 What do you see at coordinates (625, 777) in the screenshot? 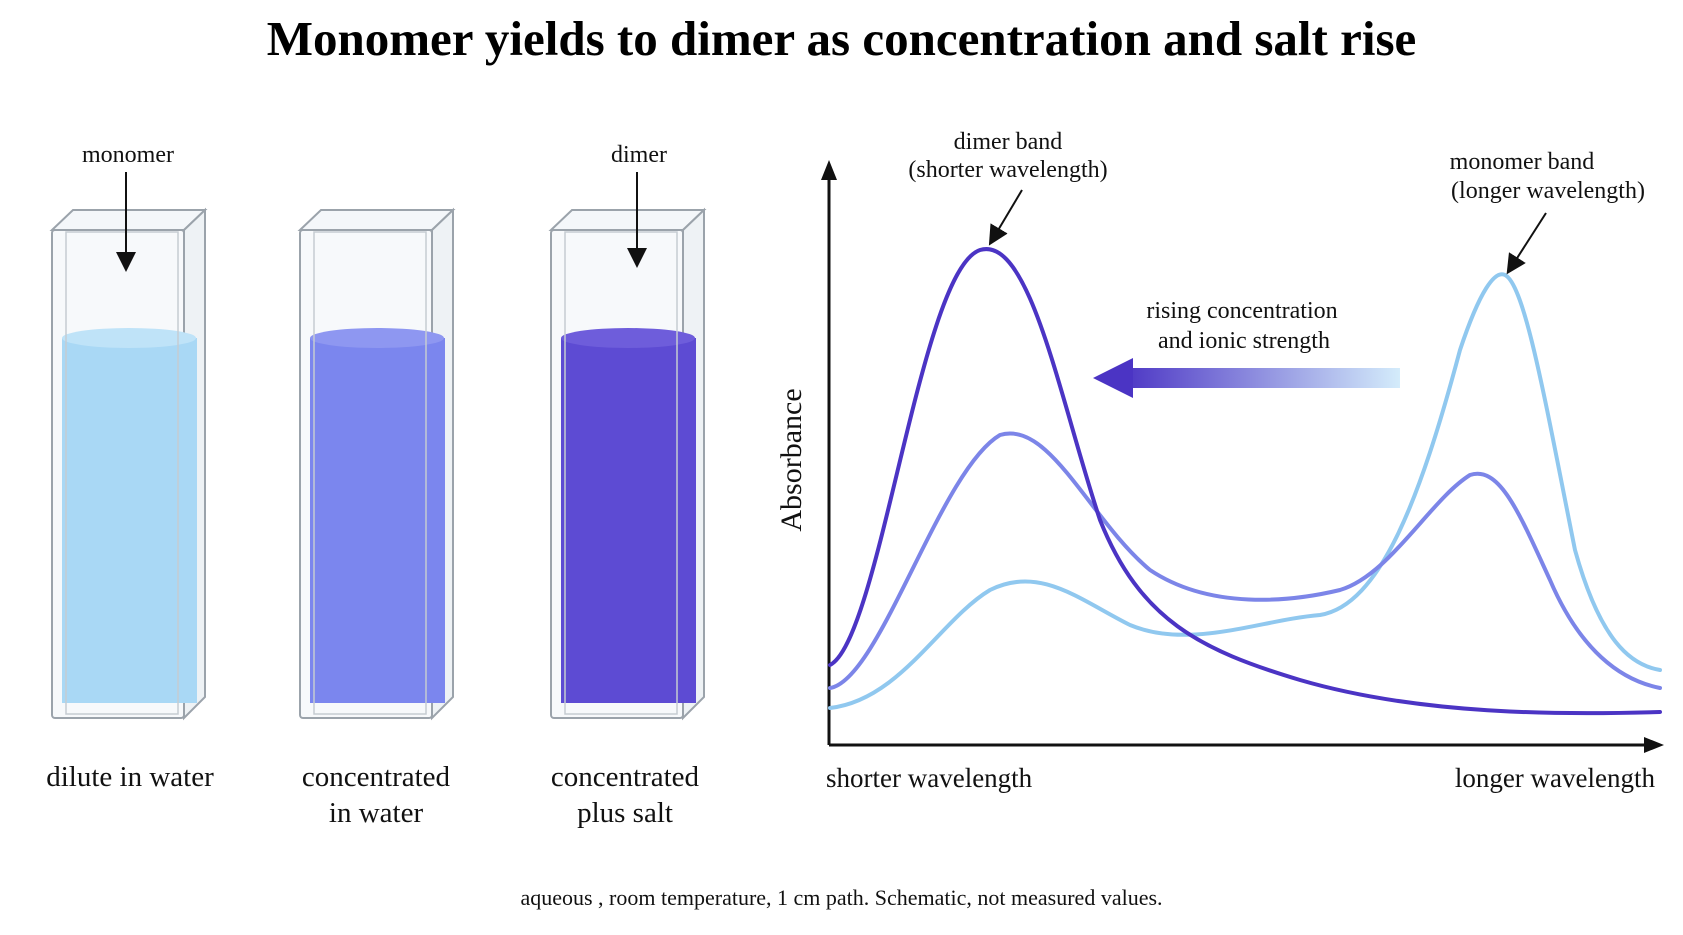
I see `cuvette-label-salt-line1: concentrated` at bounding box center [625, 777].